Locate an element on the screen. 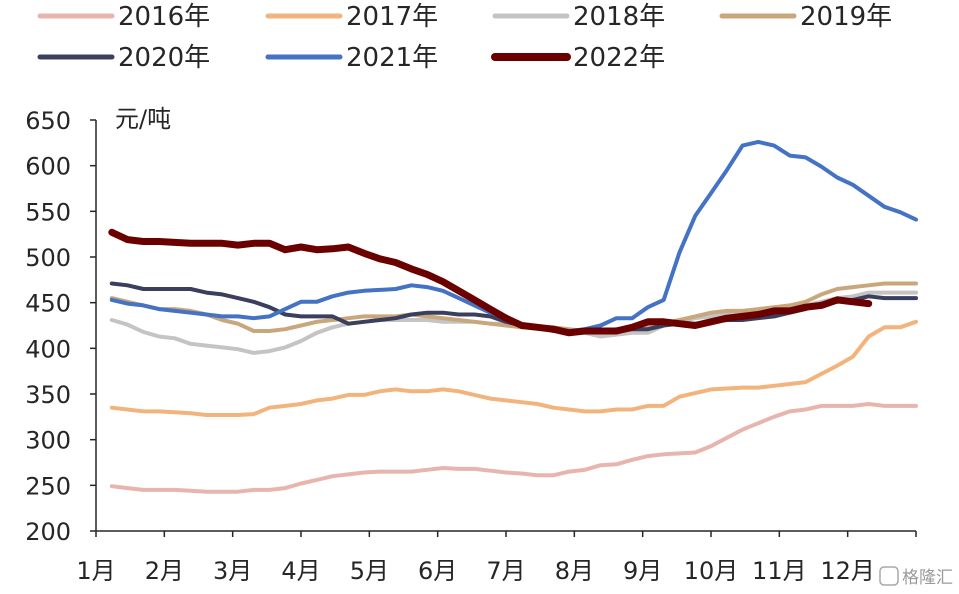 This screenshot has height=594, width=959. y-tick-label: 500 is located at coordinates (48, 258).